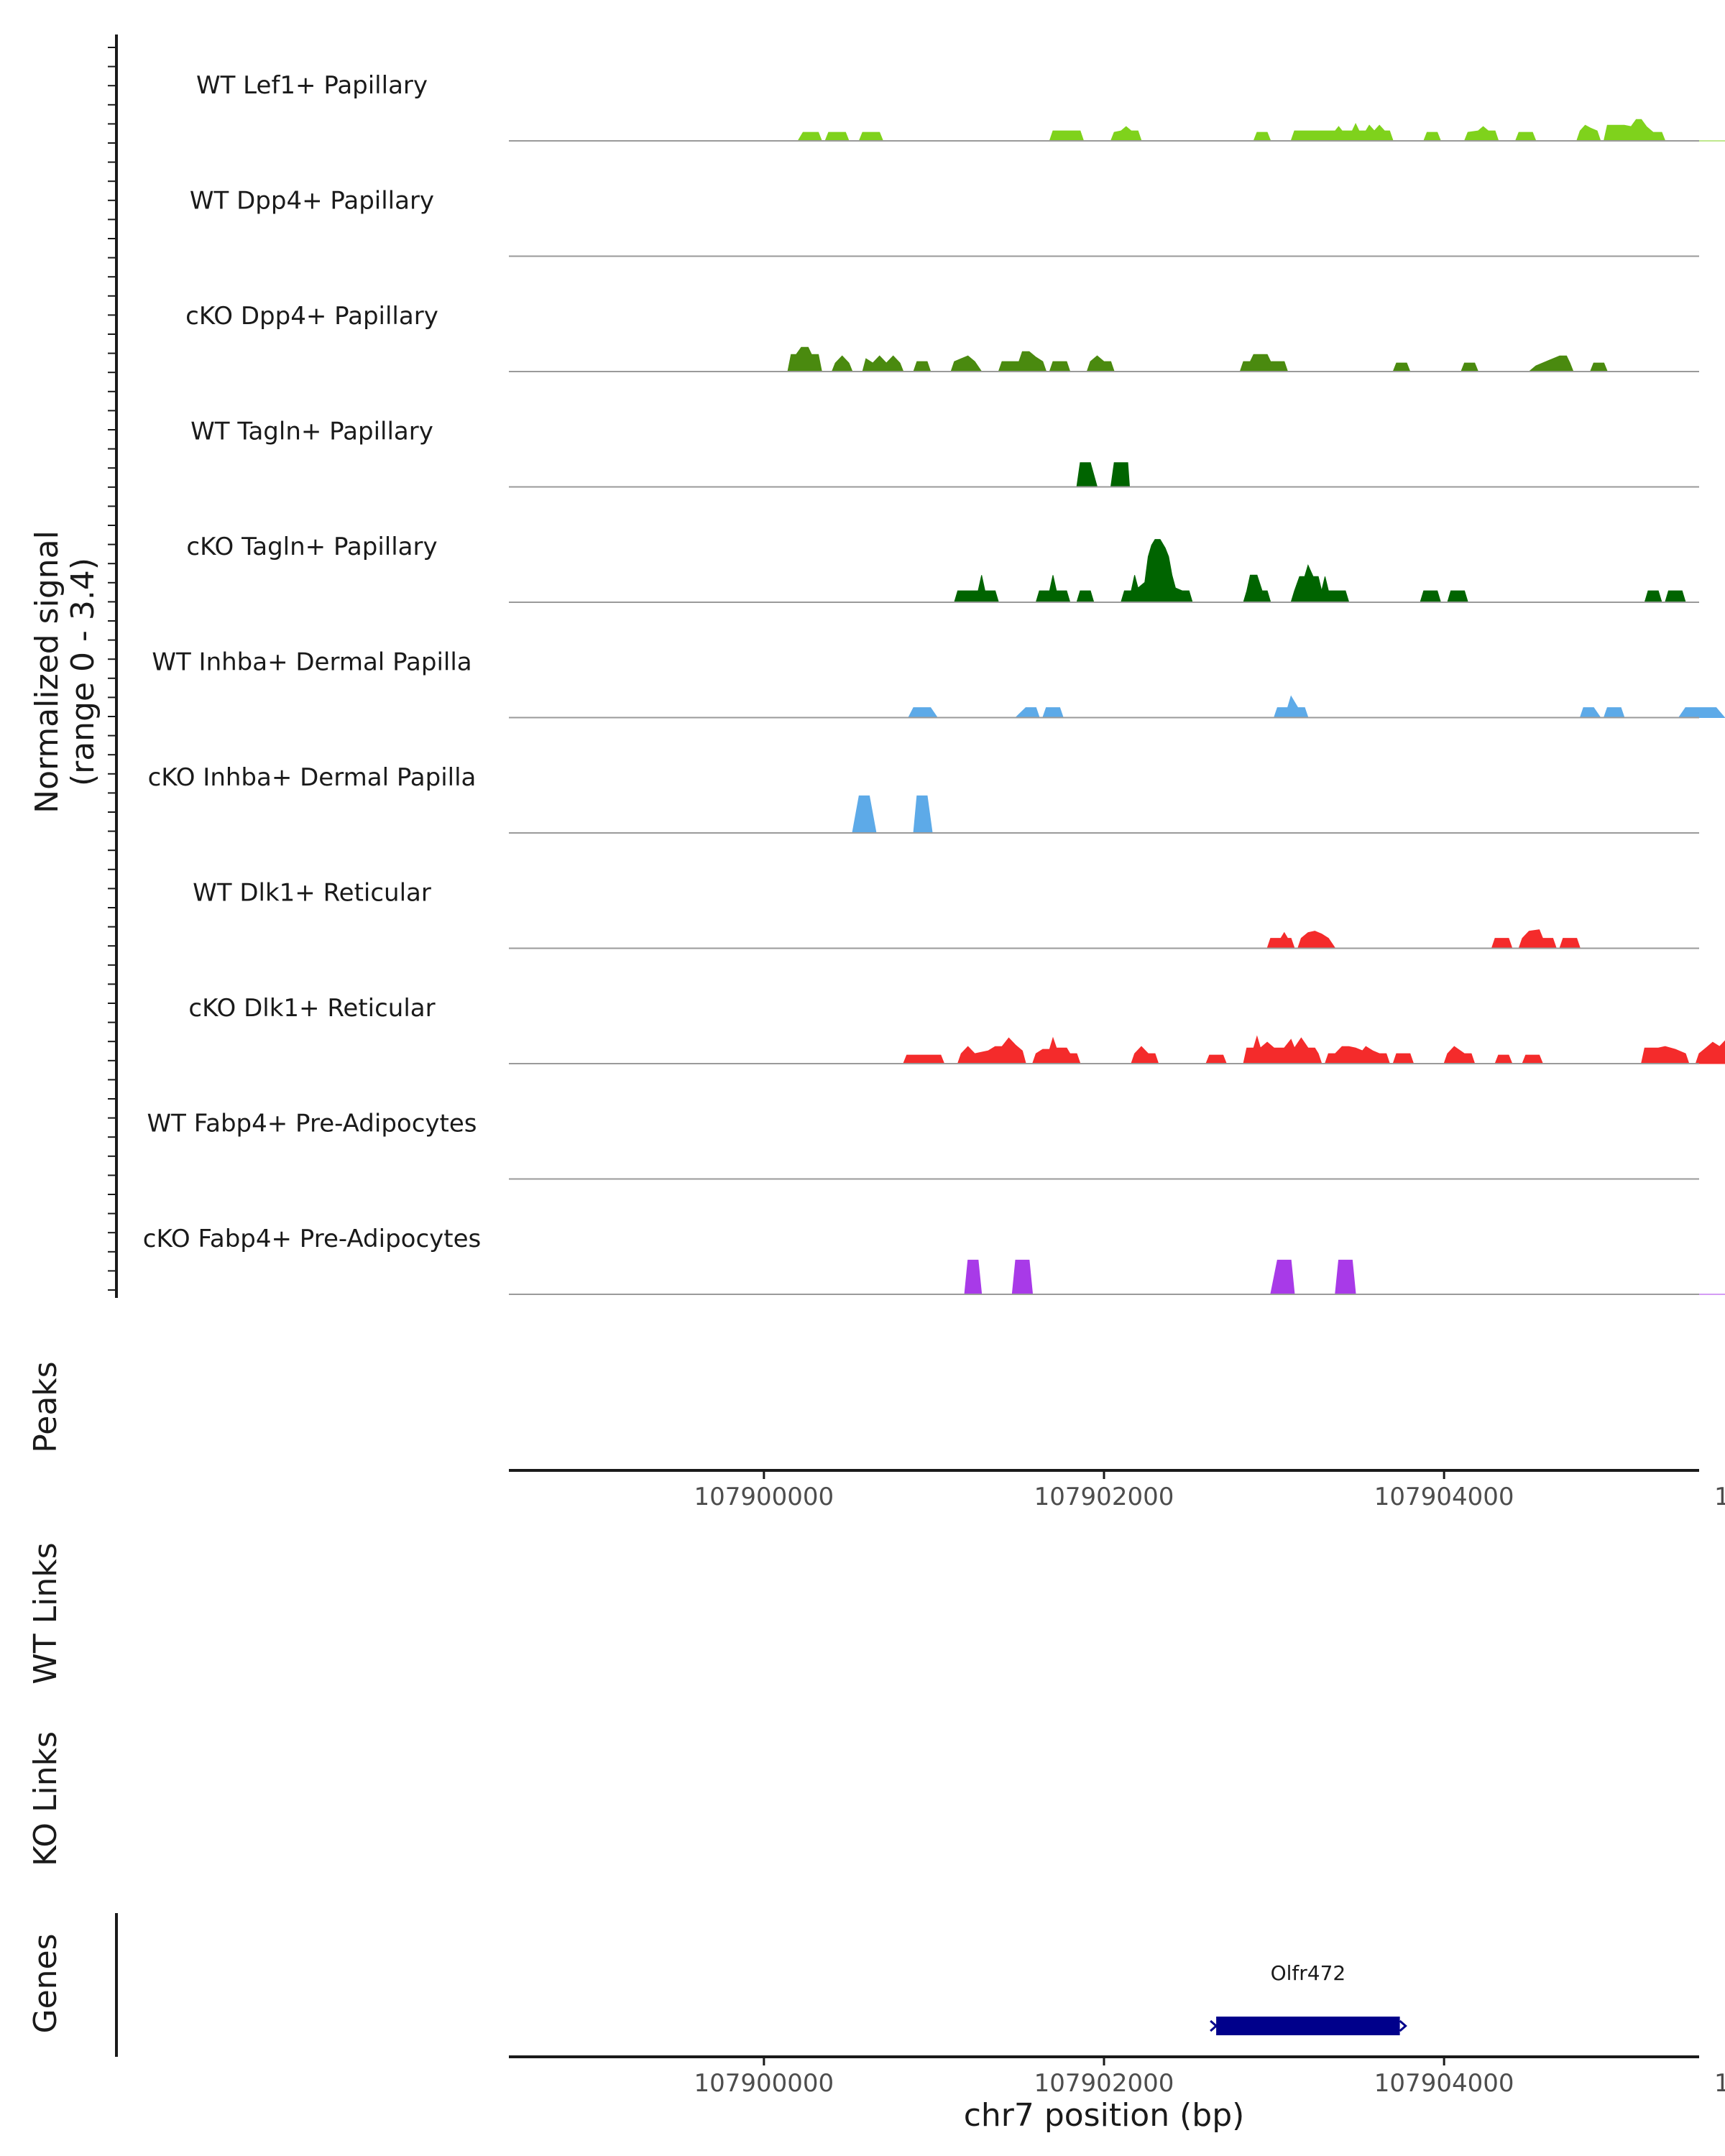 The image size is (1725, 2156). I want to click on track-label: cKO Dlk1+ Reticular, so click(311, 1008).